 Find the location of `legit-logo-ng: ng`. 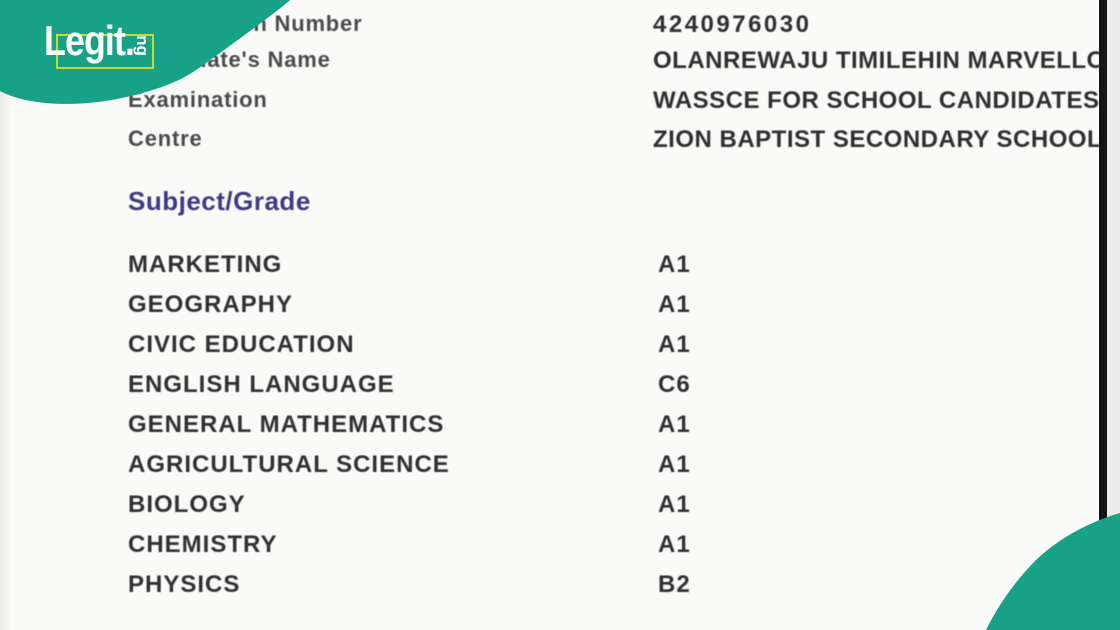

legit-logo-ng: ng is located at coordinates (142, 45).